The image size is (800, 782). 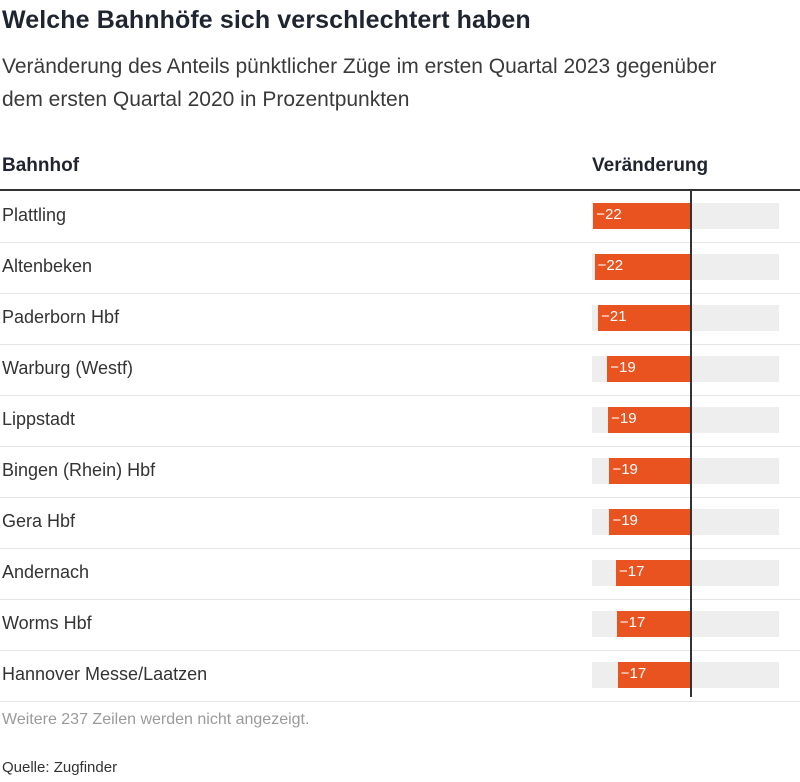 What do you see at coordinates (400, 676) in the screenshot?
I see `table-row: Hannover Messe/Laatzen −17` at bounding box center [400, 676].